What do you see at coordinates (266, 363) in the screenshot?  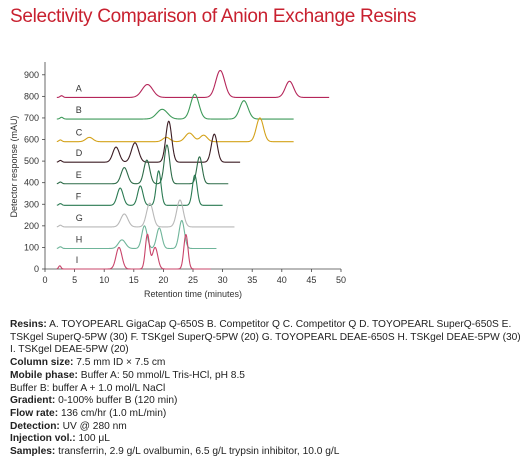 I see `note-line: Column size: 7.5 mm ID × 7.5 cm` at bounding box center [266, 363].